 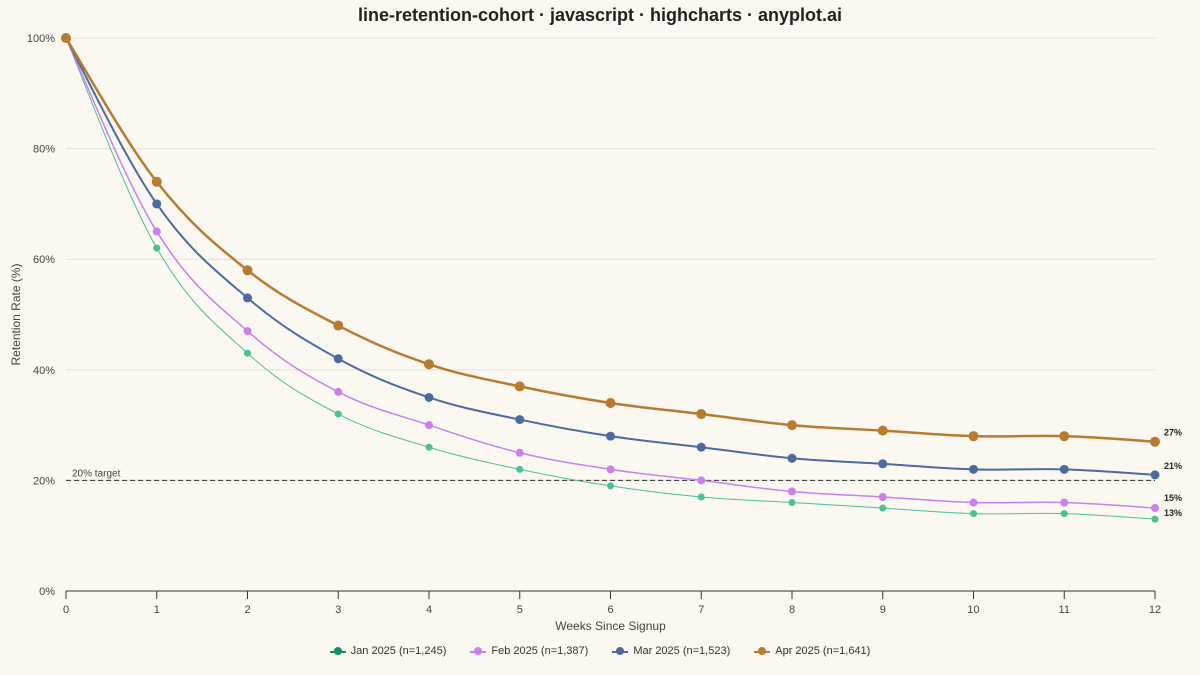 What do you see at coordinates (157, 610) in the screenshot?
I see `x-tick-label: 1` at bounding box center [157, 610].